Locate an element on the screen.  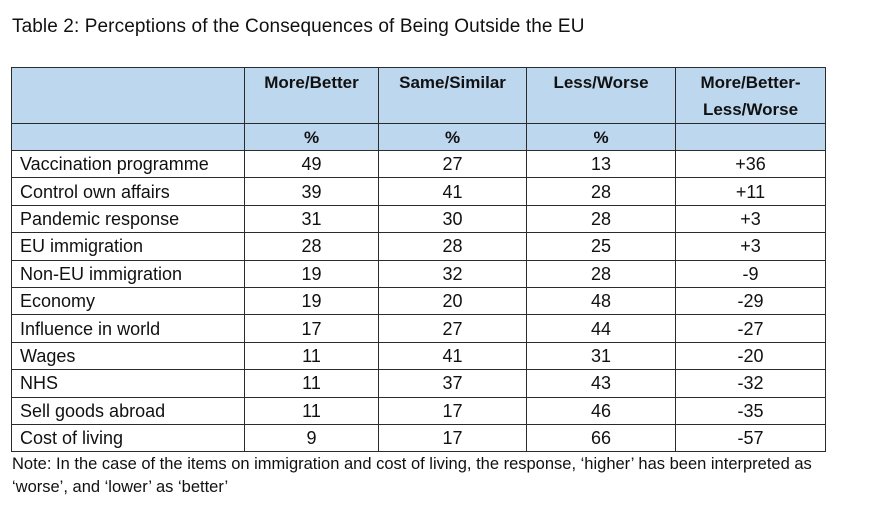
cell-value: 49 is located at coordinates (311, 164).